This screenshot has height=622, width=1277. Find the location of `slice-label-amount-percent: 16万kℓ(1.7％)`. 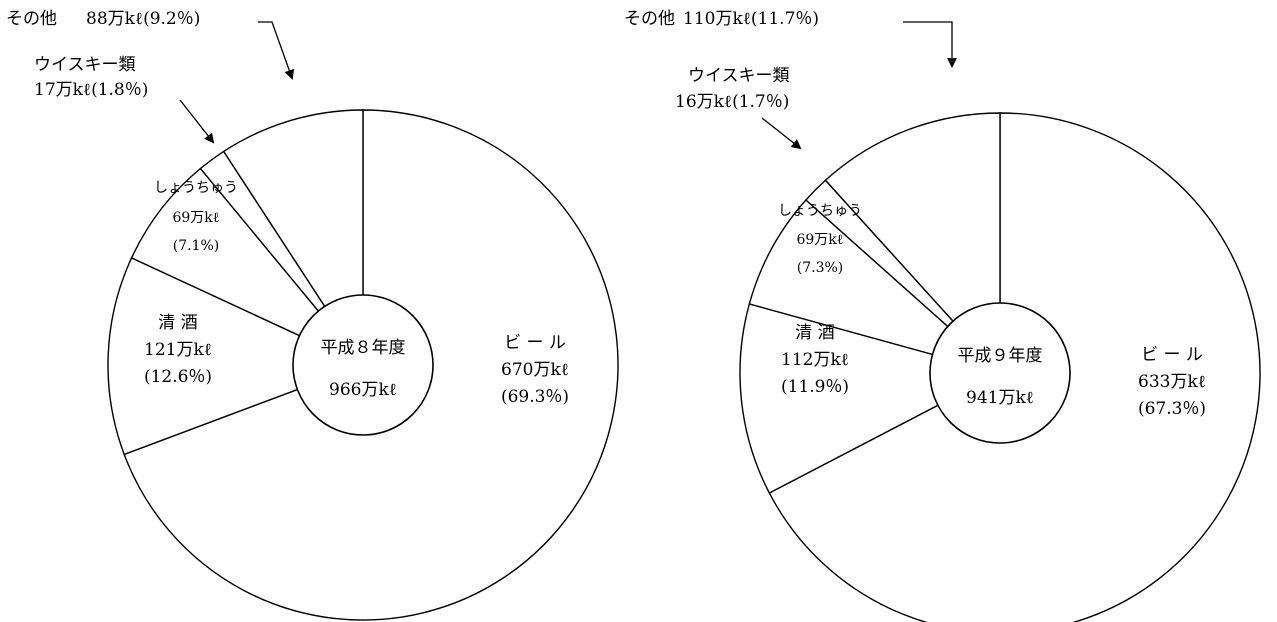

slice-label-amount-percent: 16万kℓ(1.7％) is located at coordinates (732, 102).